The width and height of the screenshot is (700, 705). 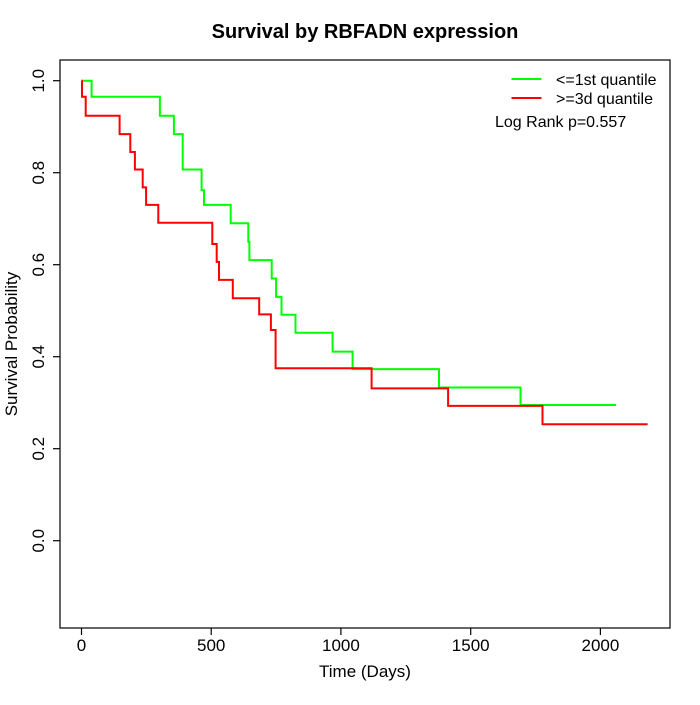 I want to click on legend-label-third-quantile: >=3d quantile, so click(x=604, y=99).